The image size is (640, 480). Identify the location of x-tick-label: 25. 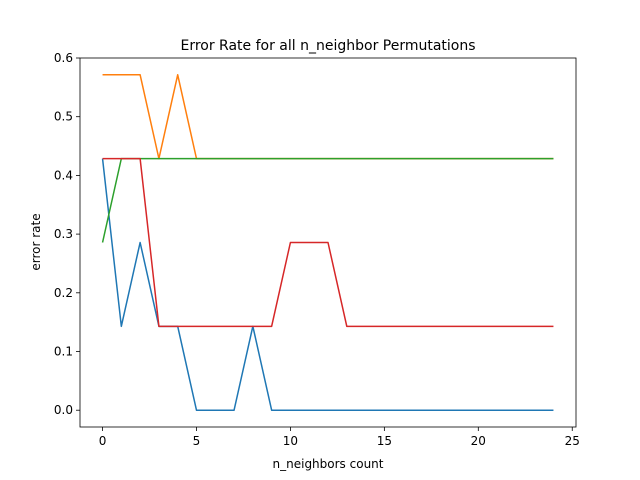
(572, 441).